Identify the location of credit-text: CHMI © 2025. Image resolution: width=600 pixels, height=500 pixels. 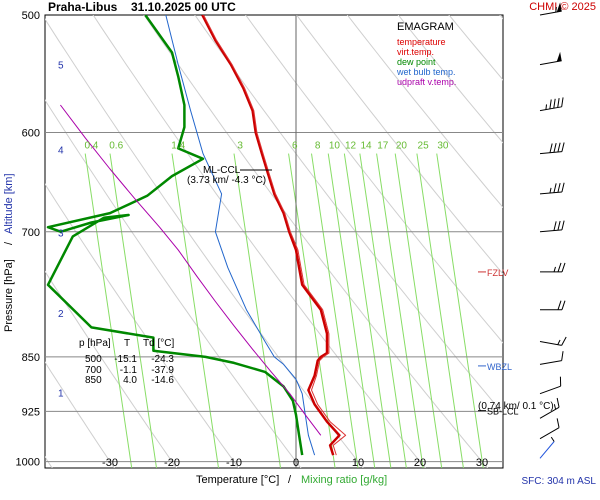
(562, 7).